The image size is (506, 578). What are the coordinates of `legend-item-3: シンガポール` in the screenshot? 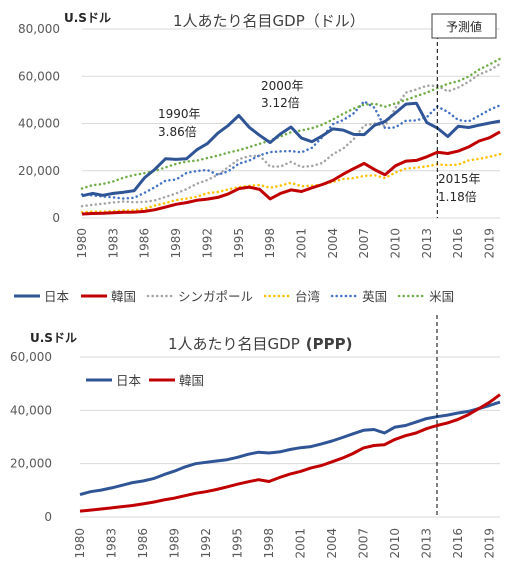 It's located at (199, 296).